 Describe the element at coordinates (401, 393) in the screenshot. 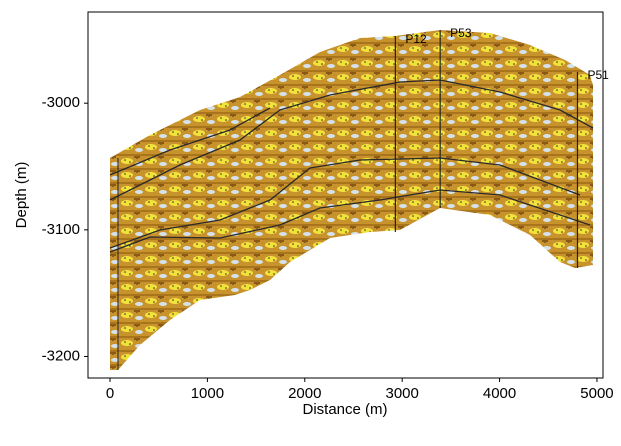

I see `x-tick-label: 3000` at that location.